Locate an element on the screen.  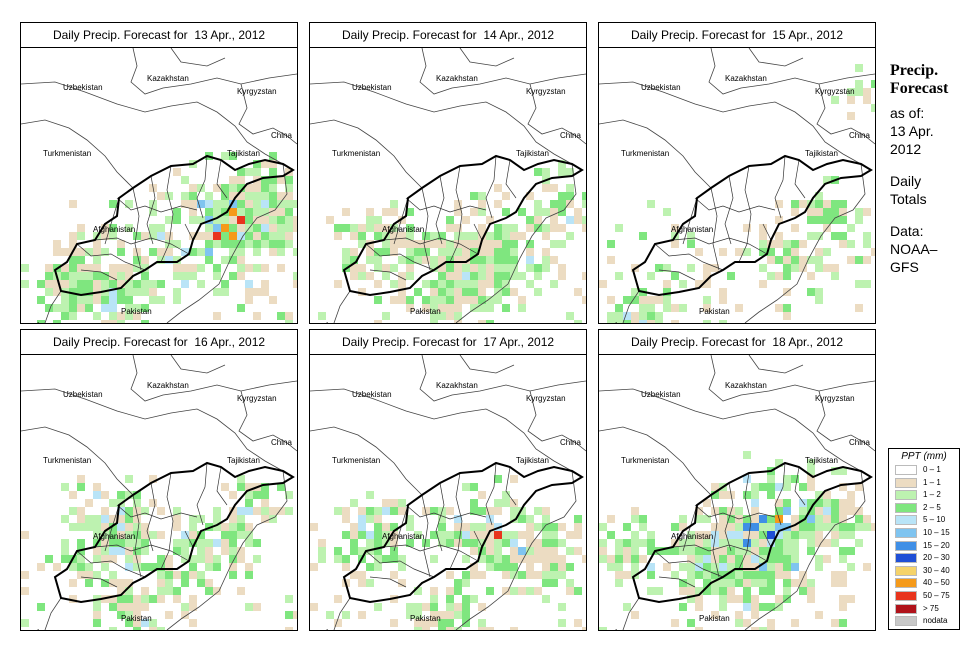
asof-line3: 2012 is located at coordinates (906, 149).